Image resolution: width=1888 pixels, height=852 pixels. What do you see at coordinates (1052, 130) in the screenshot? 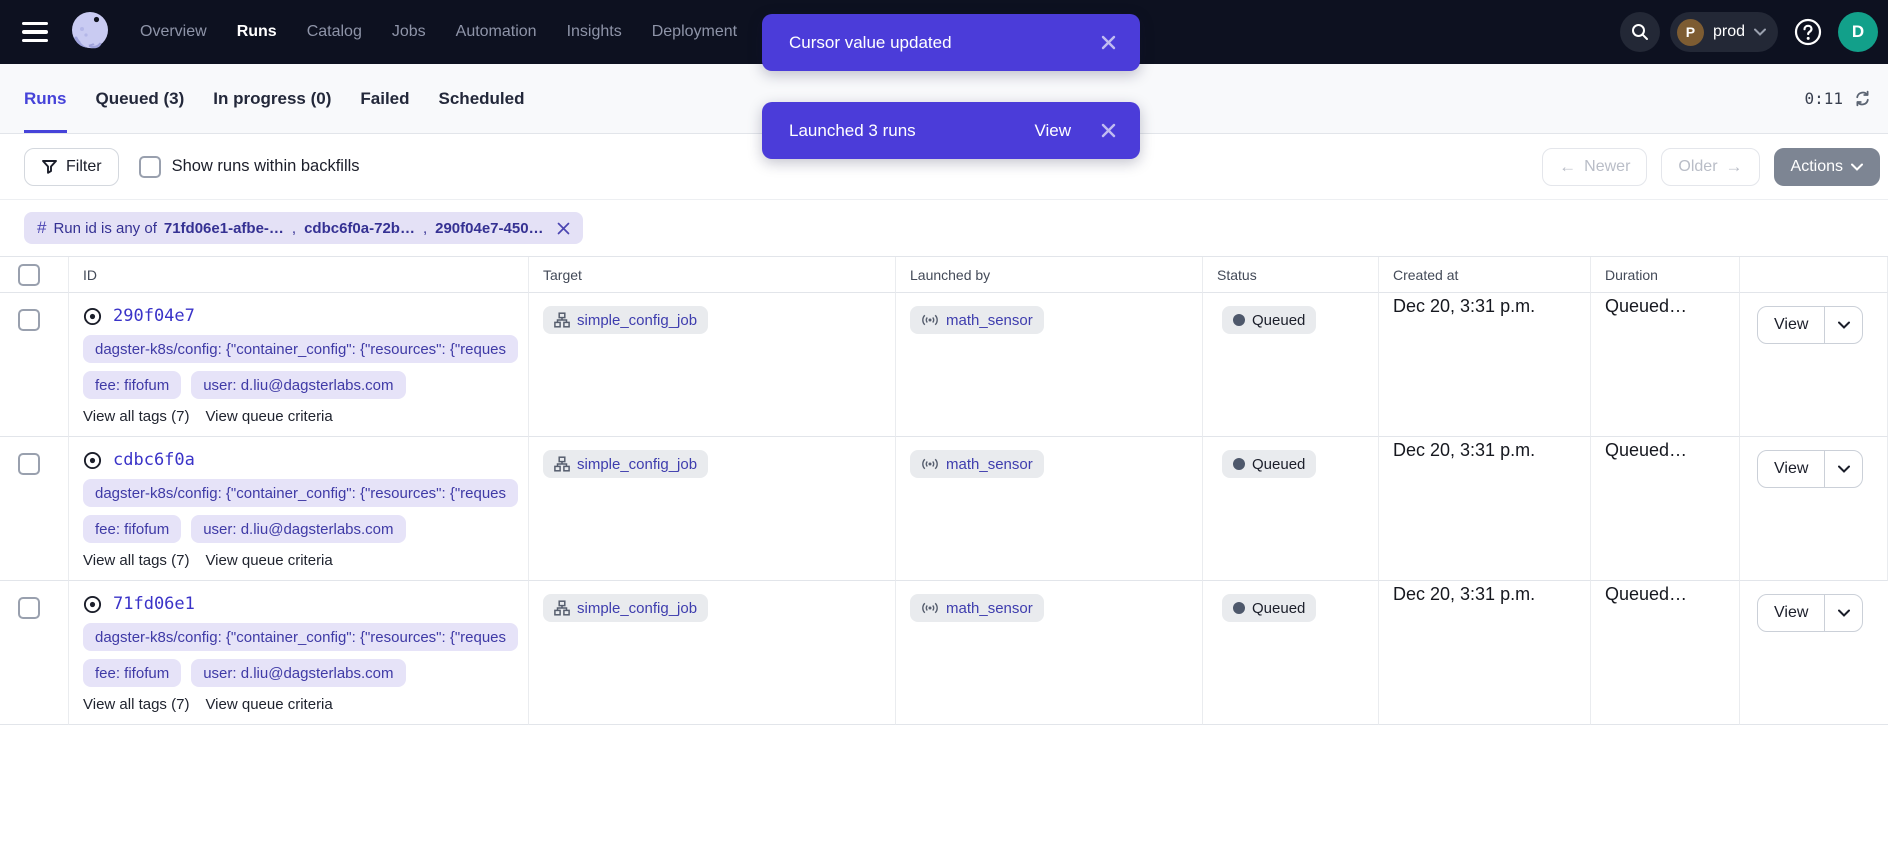
I see `toast-view-link: View` at bounding box center [1052, 130].